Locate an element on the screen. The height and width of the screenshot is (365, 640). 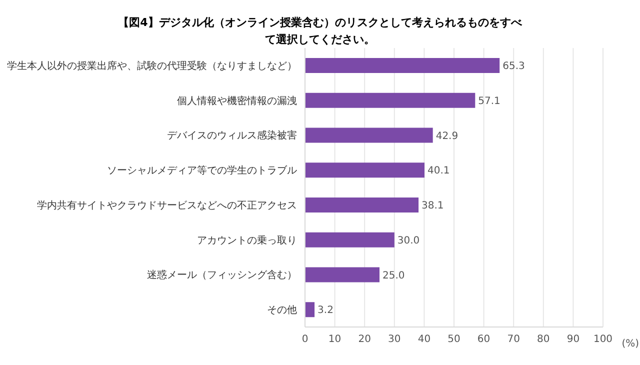
x-tick-label: 30 is located at coordinates (394, 340).